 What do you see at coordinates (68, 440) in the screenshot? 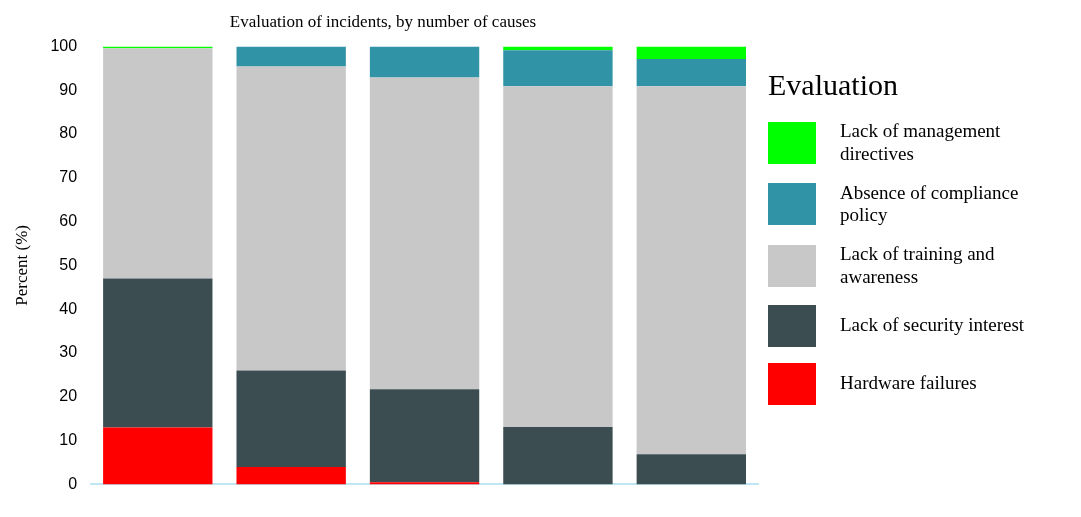
I see `y-tick-label: 10` at bounding box center [68, 440].